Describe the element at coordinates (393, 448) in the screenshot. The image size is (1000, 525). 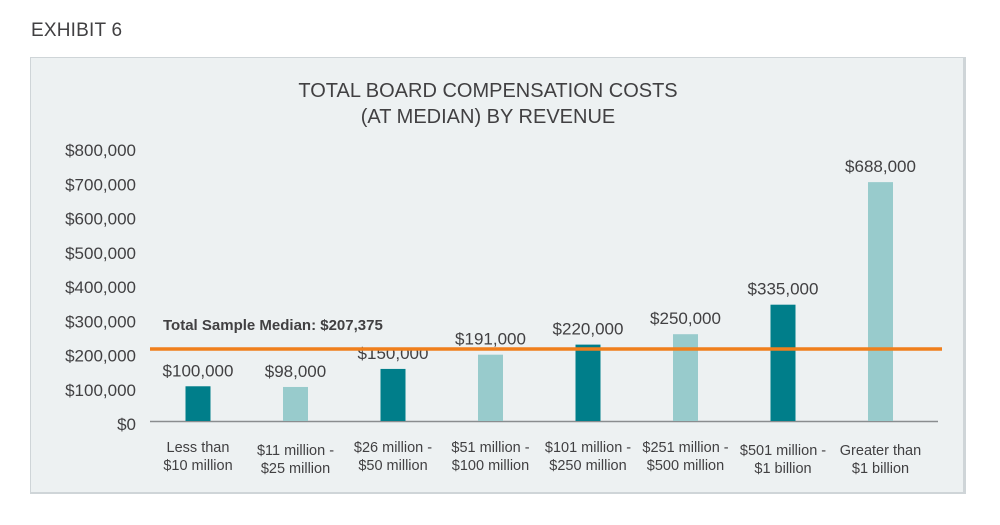
I see `x-tick-label: $26 million -` at that location.